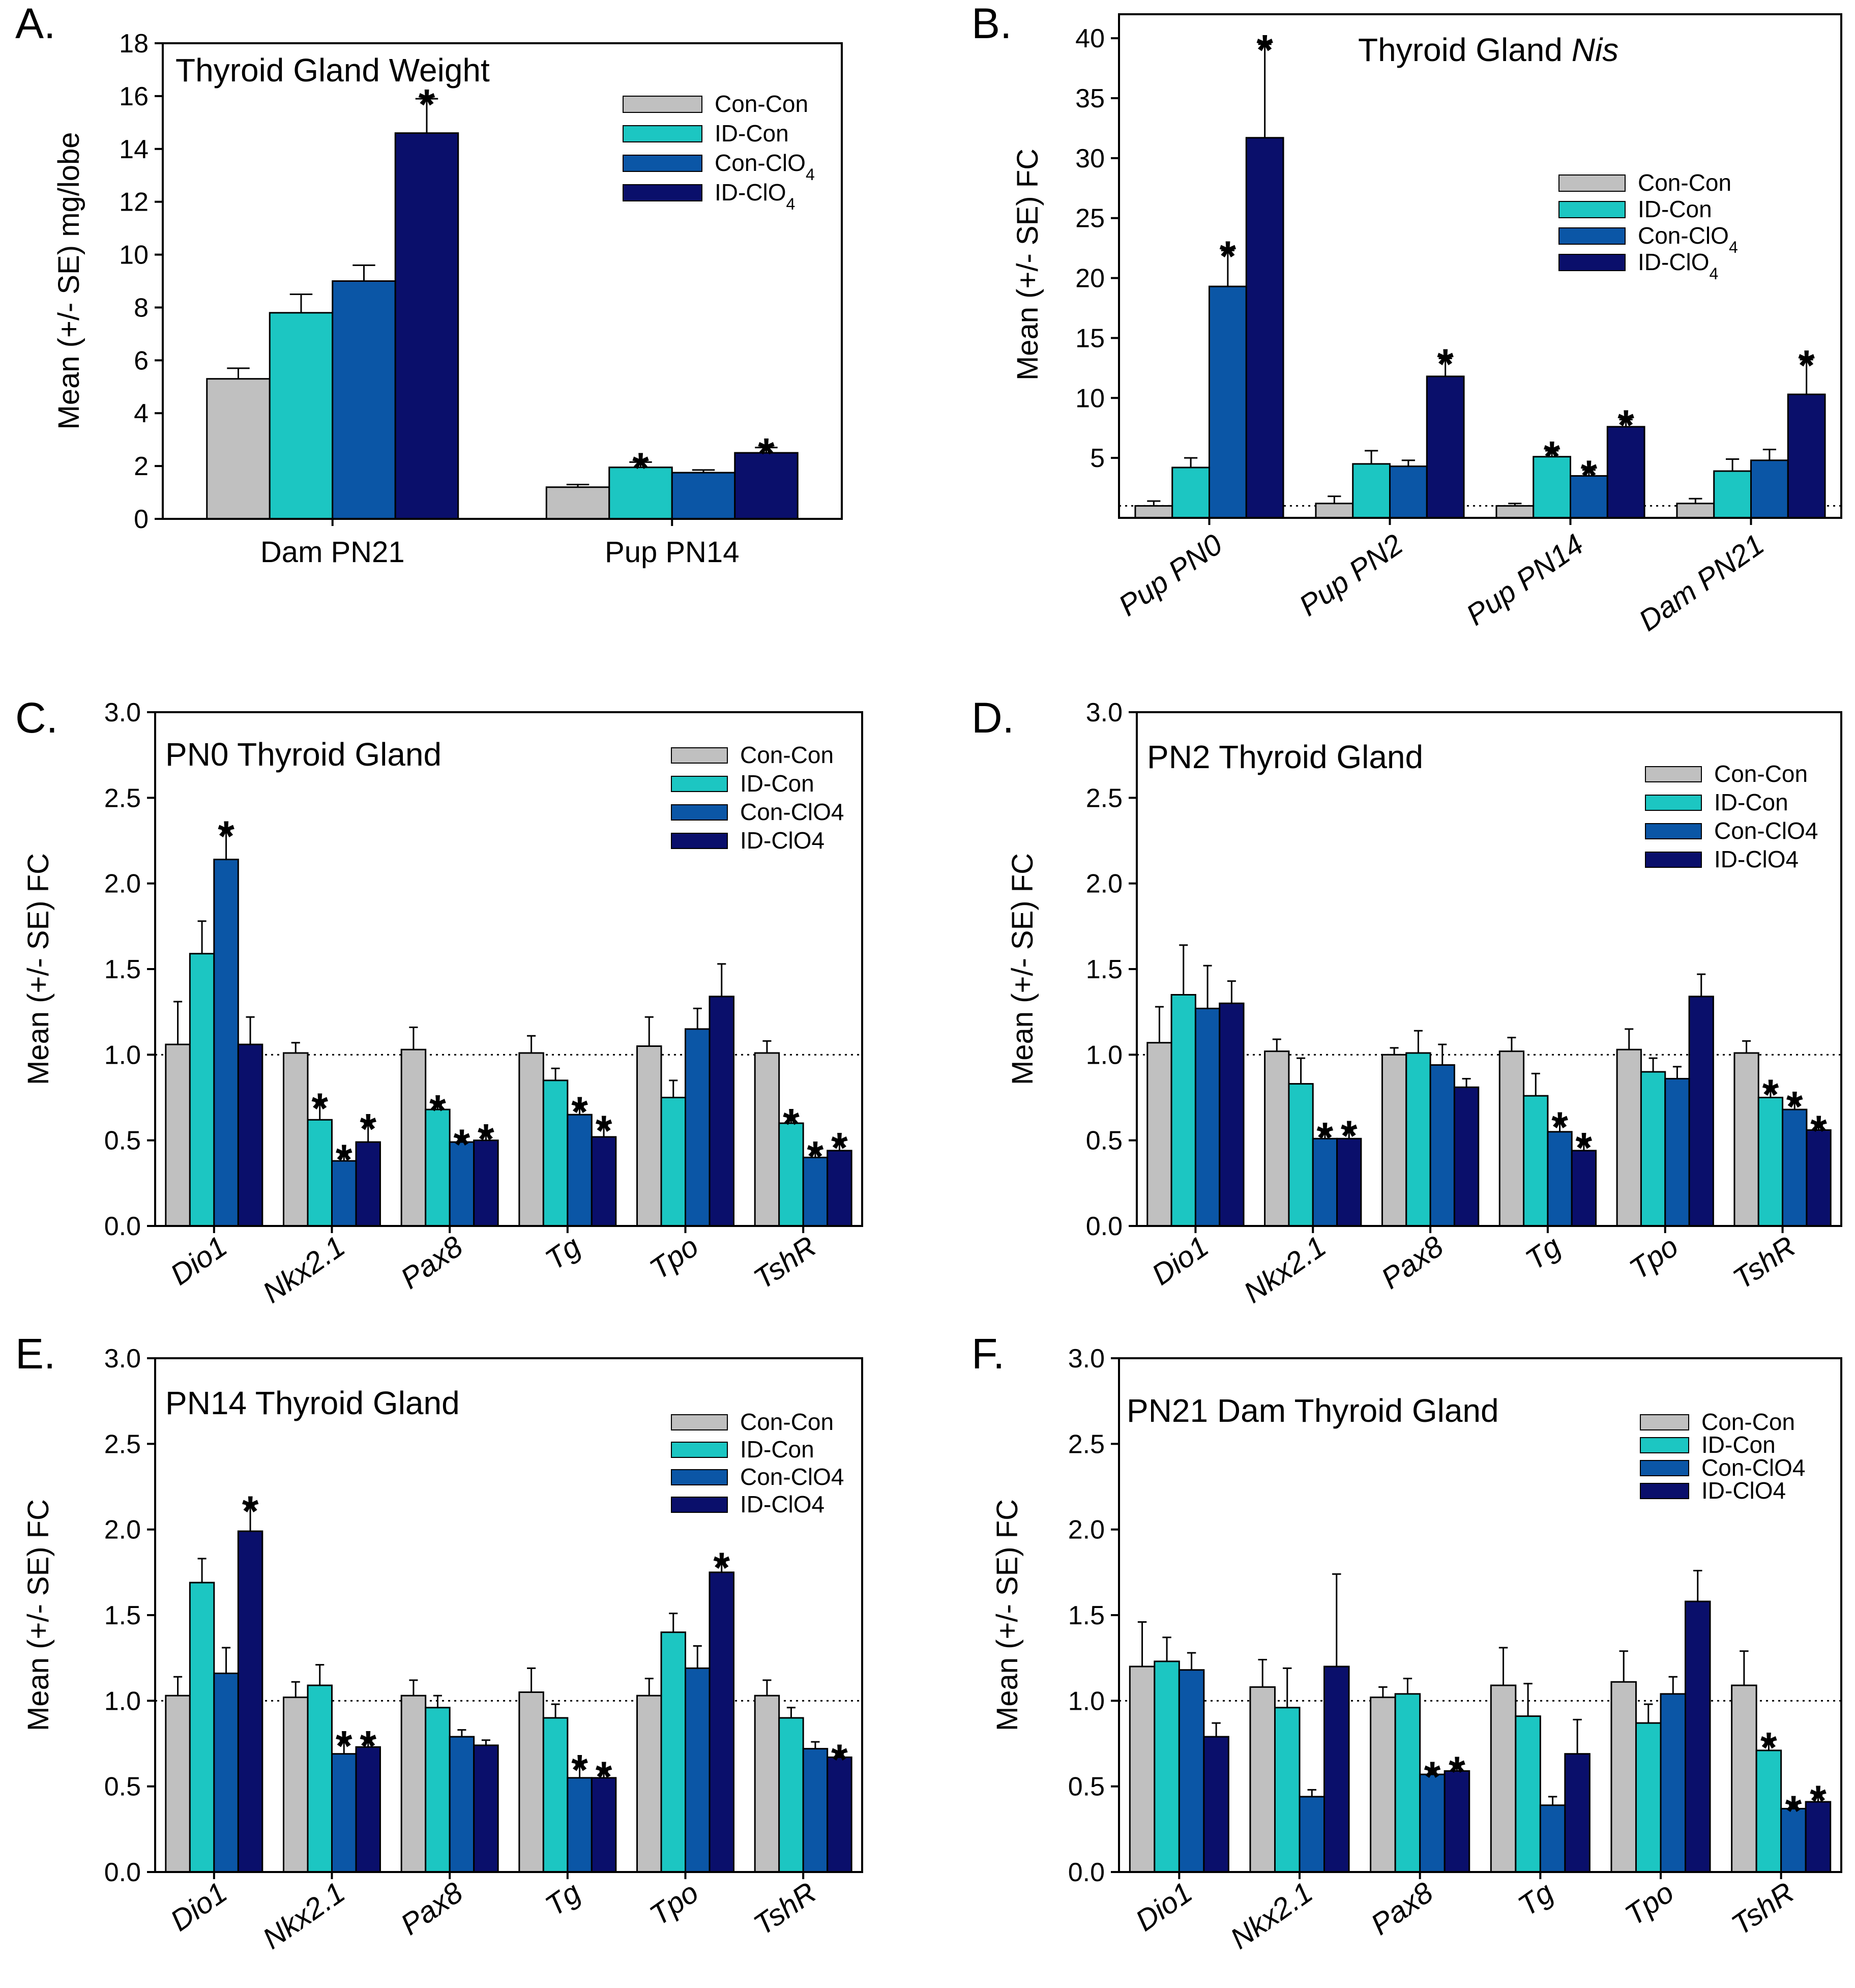 The height and width of the screenshot is (1988, 1855). I want to click on chart-title: PN2 Thyroid Gland, so click(1285, 757).